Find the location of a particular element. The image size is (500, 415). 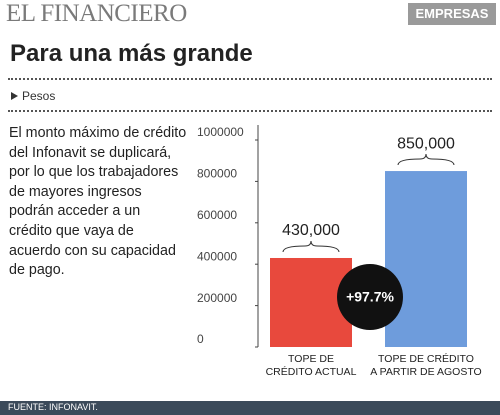

section-label: EMPRESAS is located at coordinates (452, 14).